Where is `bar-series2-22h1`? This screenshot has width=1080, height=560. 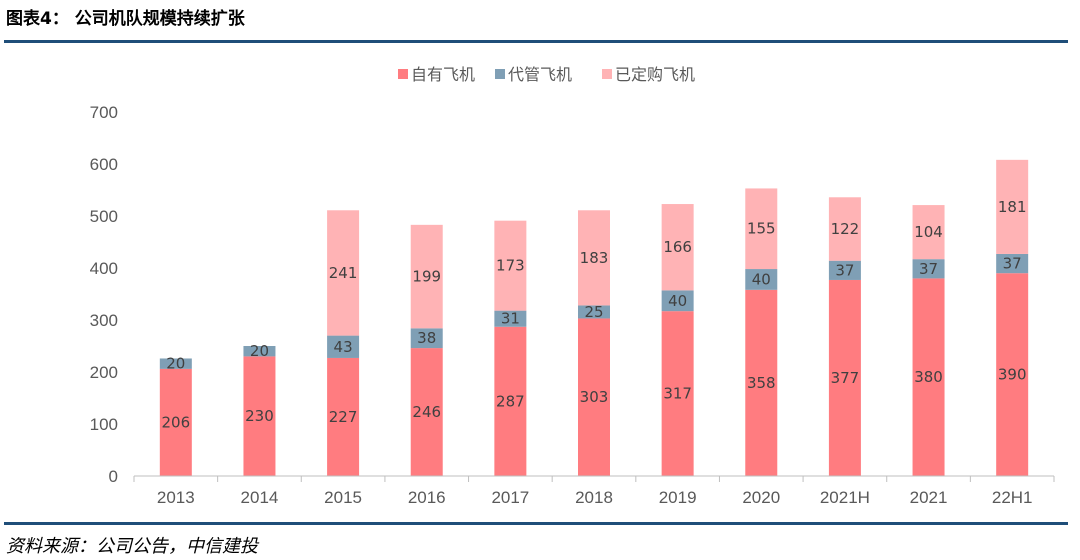 bar-series2-22h1 is located at coordinates (1012, 263).